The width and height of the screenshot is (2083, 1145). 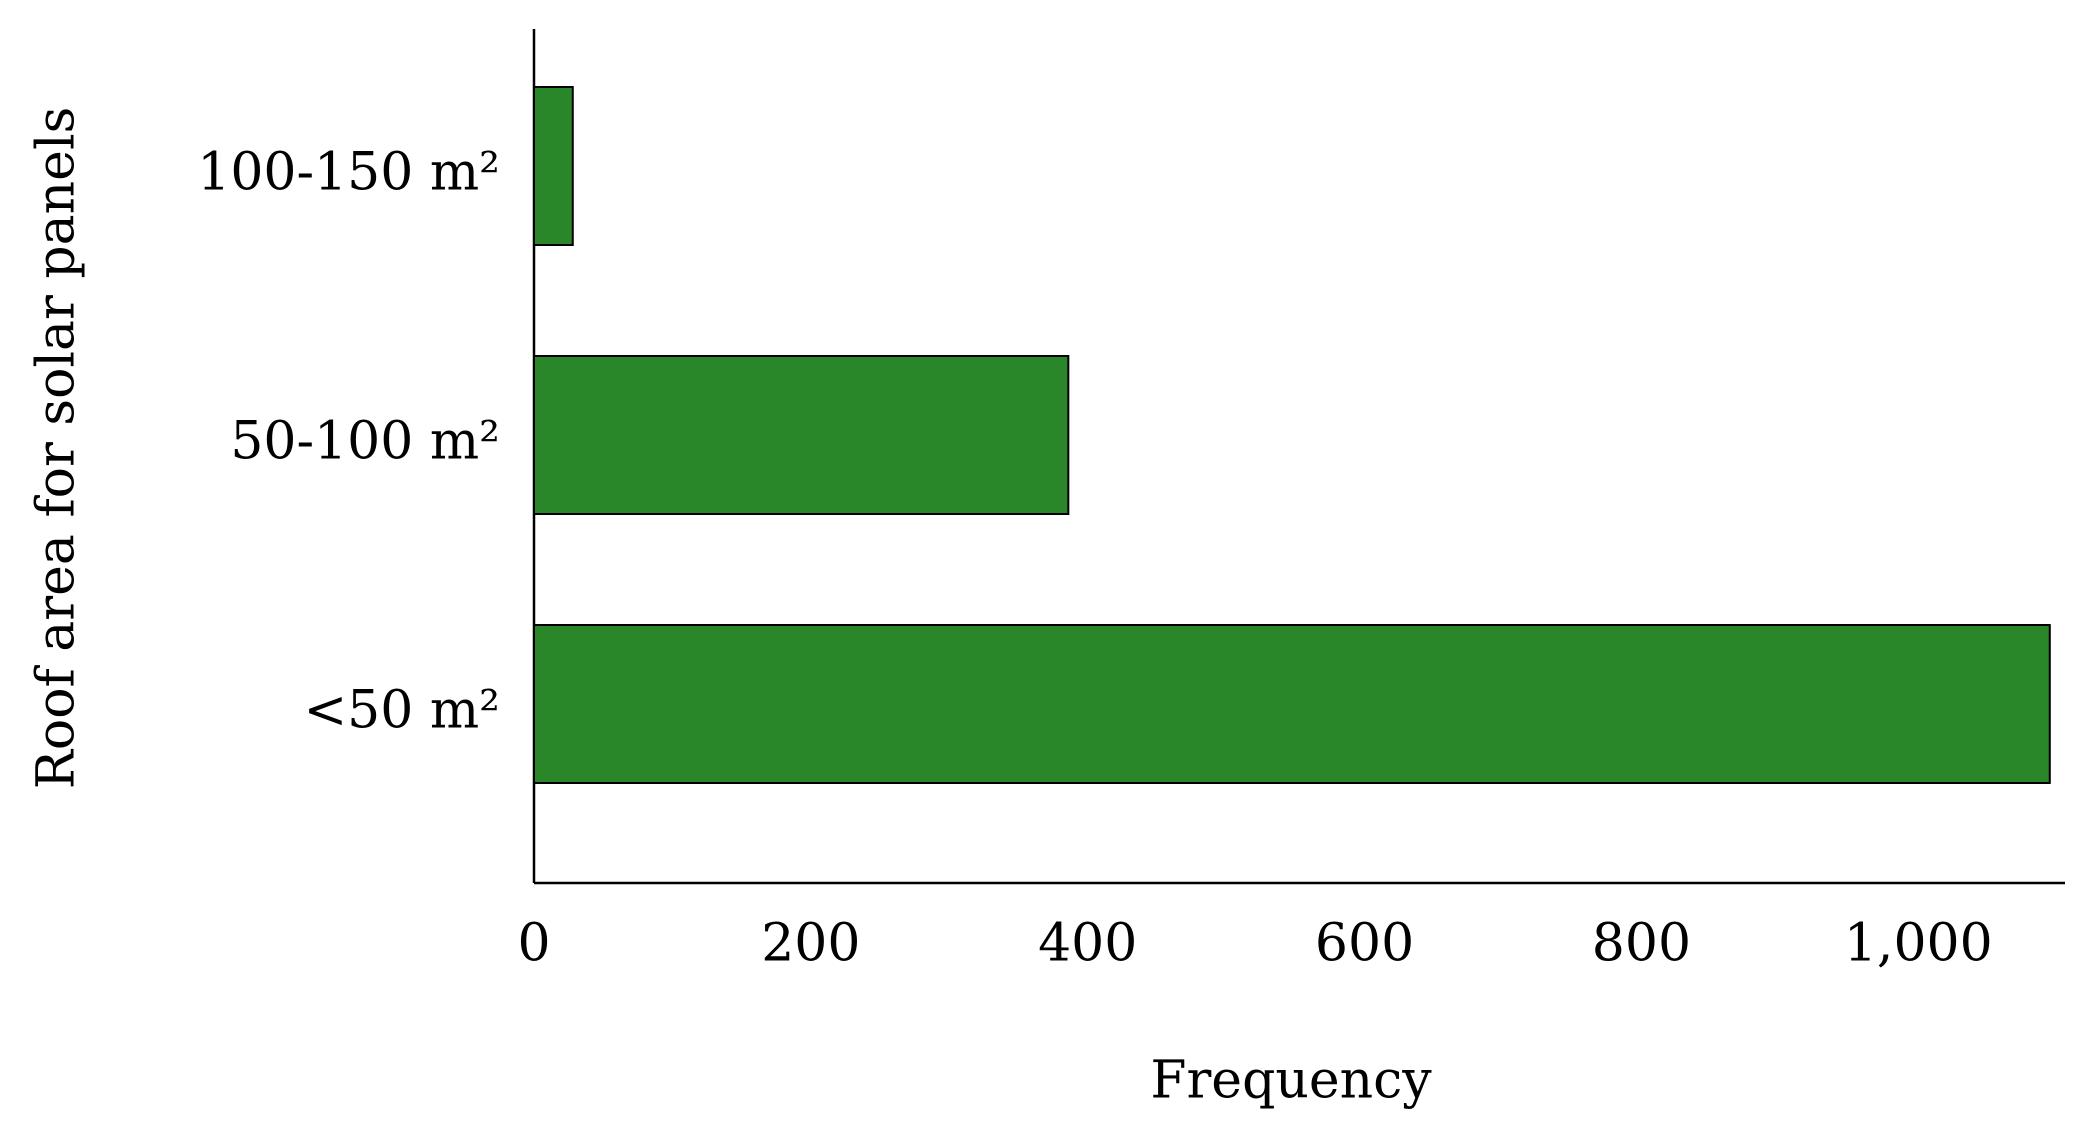 What do you see at coordinates (1291, 1081) in the screenshot?
I see `x-axis-label: Frequency` at bounding box center [1291, 1081].